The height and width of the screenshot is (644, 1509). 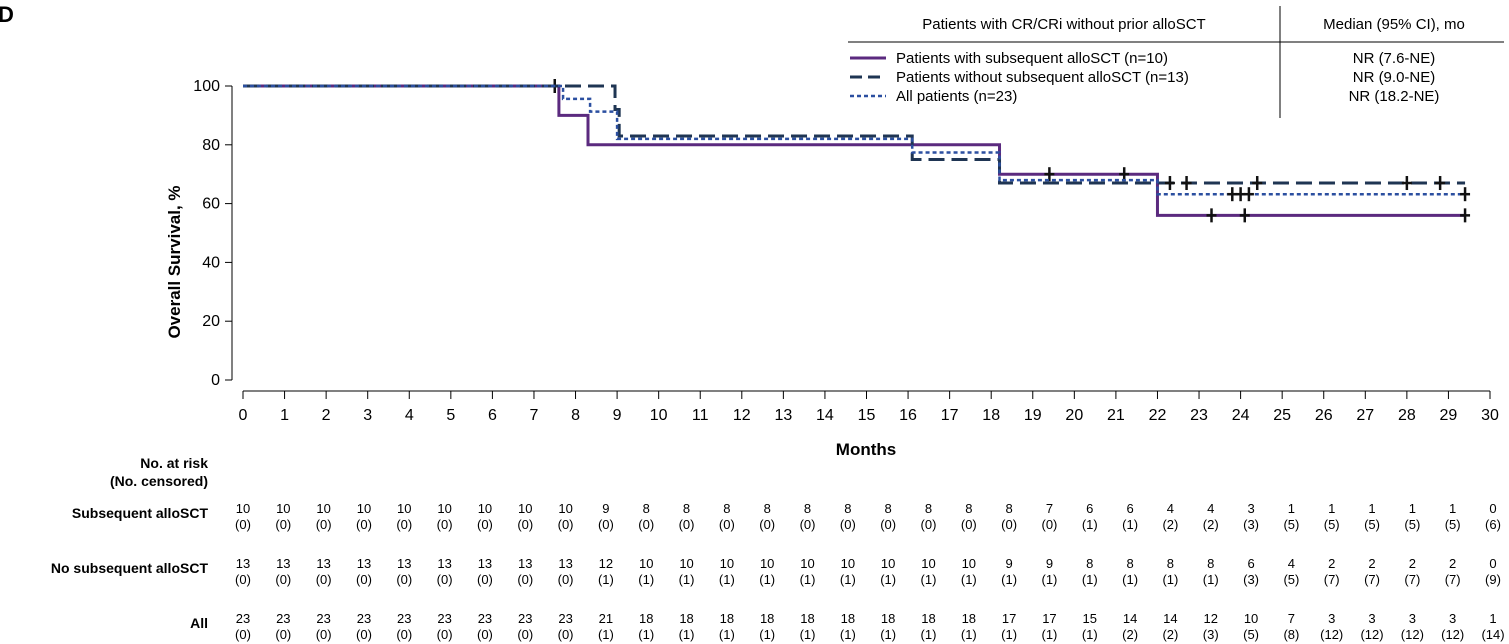 I want to click on risk-at-risk: 14, so click(x=1170, y=618).